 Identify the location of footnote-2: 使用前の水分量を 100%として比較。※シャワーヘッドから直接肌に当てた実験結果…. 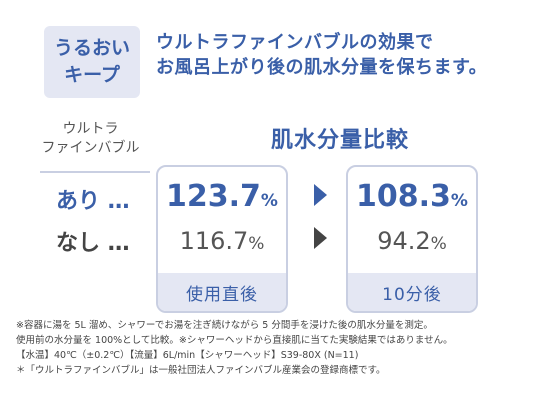
(234, 340).